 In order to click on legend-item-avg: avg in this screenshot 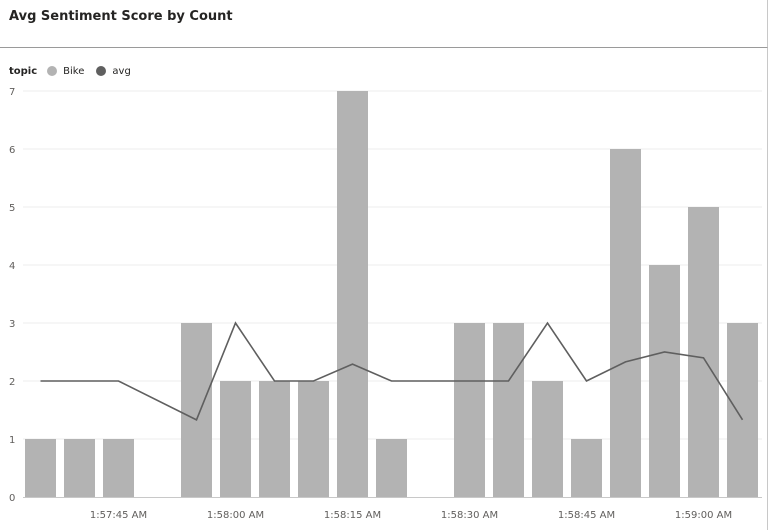, I will do `click(113, 71)`.